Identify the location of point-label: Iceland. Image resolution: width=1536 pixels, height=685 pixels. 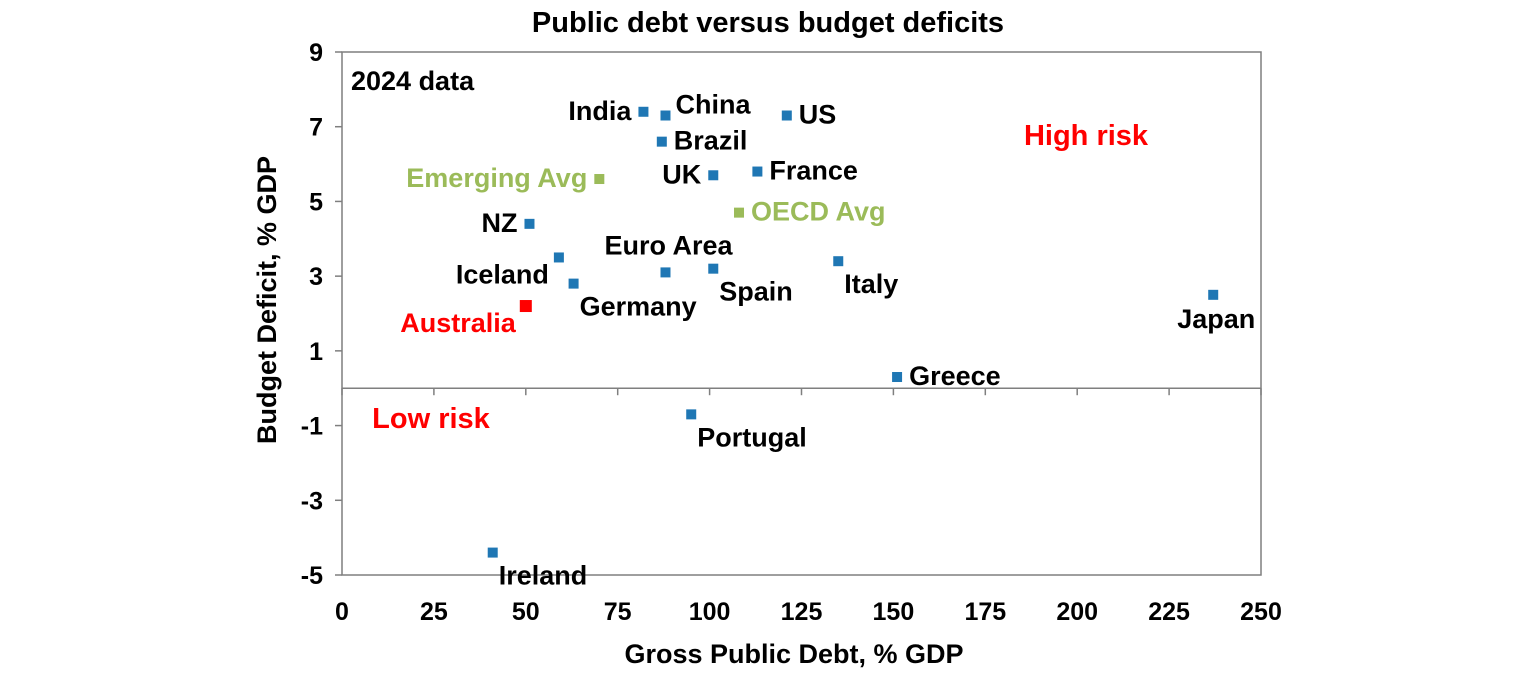
(502, 274).